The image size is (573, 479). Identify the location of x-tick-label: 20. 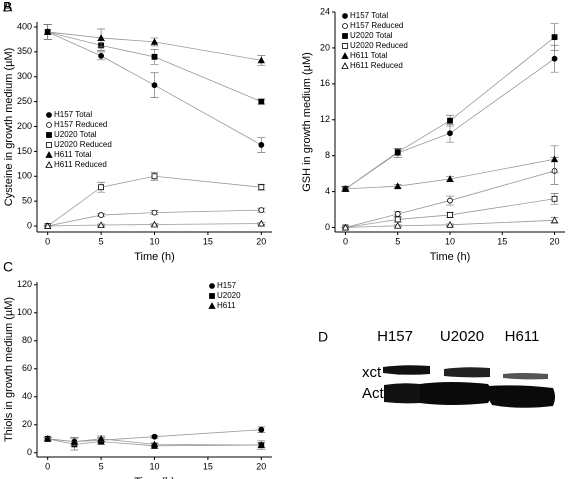
(555, 241).